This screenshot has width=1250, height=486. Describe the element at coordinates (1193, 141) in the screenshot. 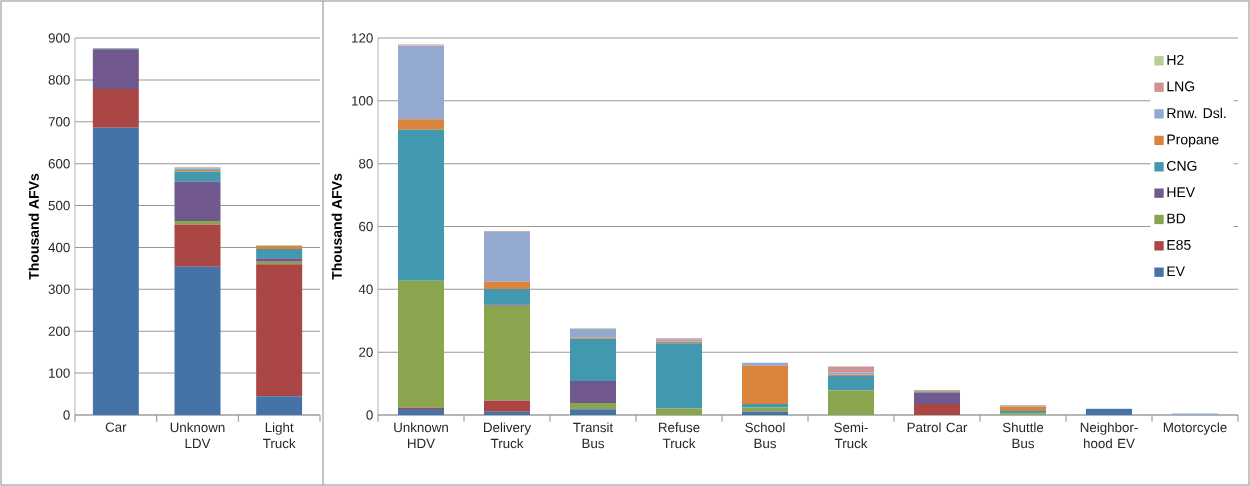

I see `legend-label: Propane` at that location.